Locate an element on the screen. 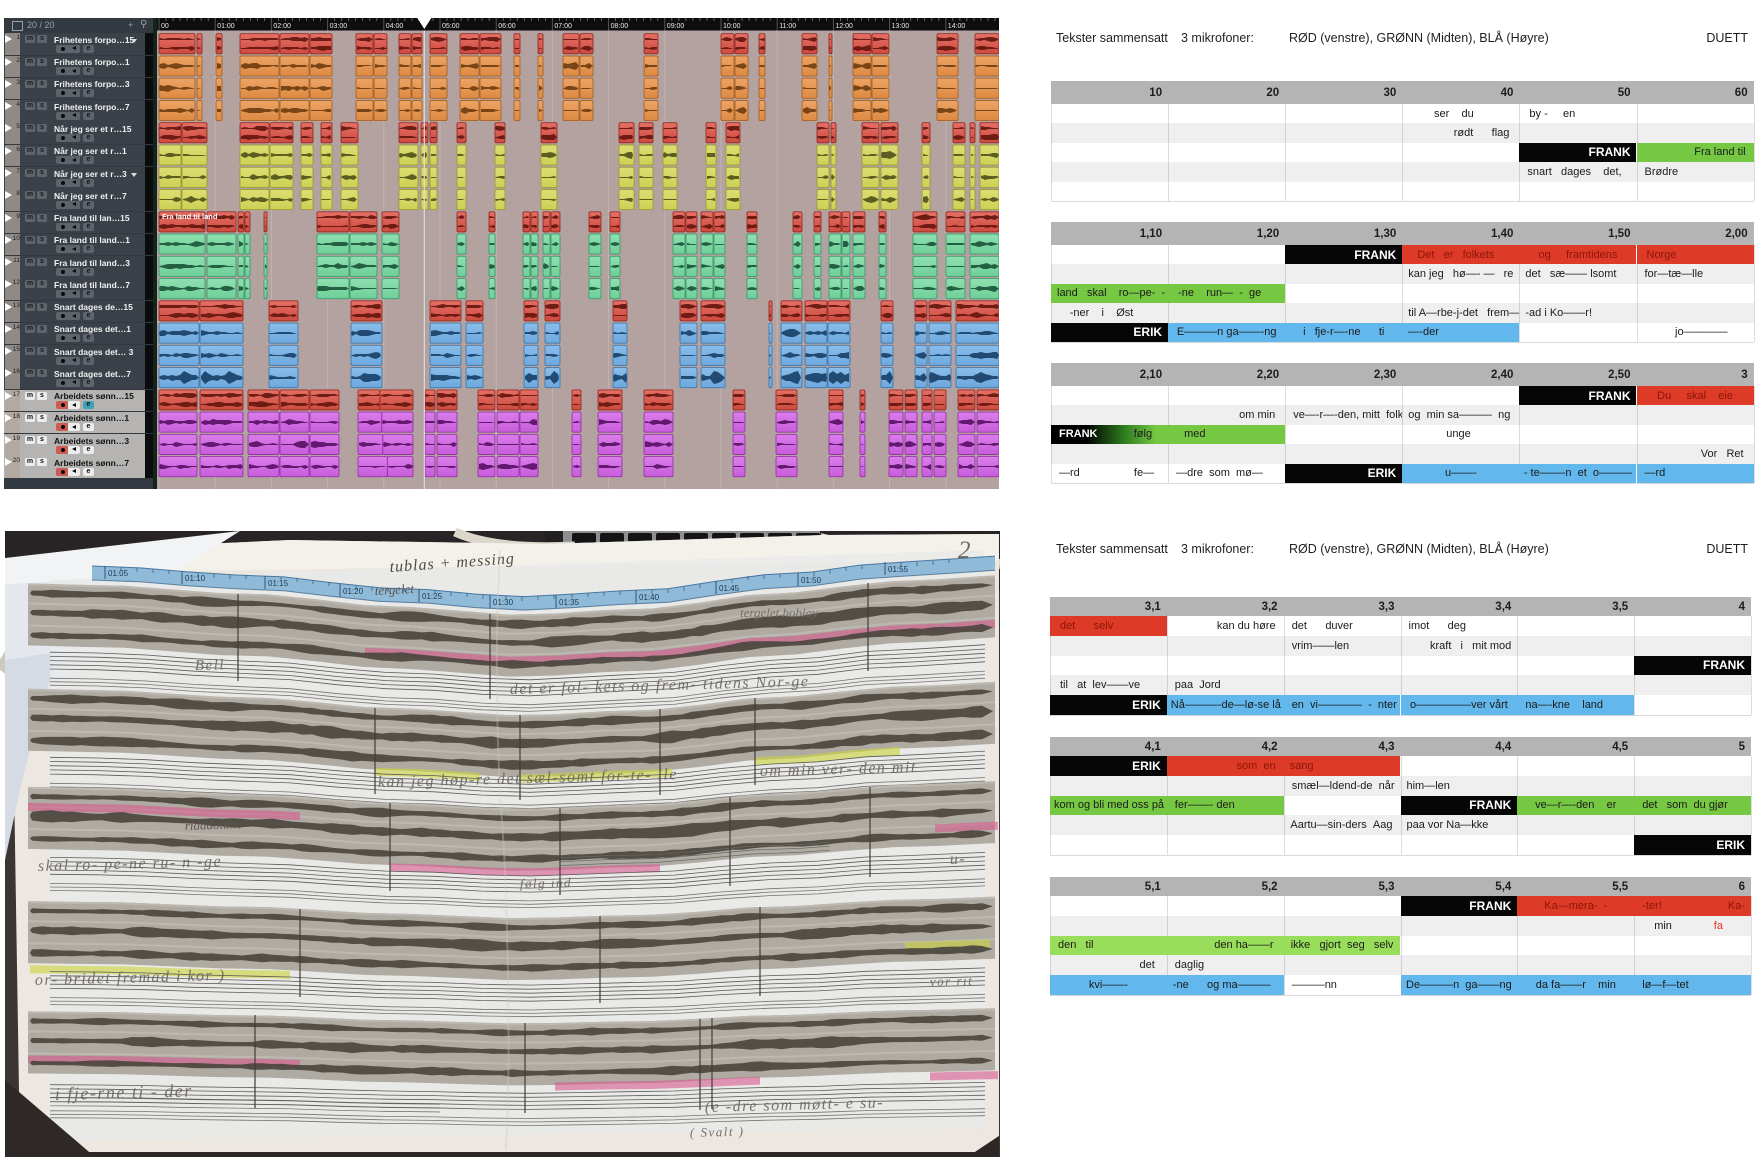 This screenshot has height=1162, width=1760. svg-text: 08:00 is located at coordinates (620, 26).